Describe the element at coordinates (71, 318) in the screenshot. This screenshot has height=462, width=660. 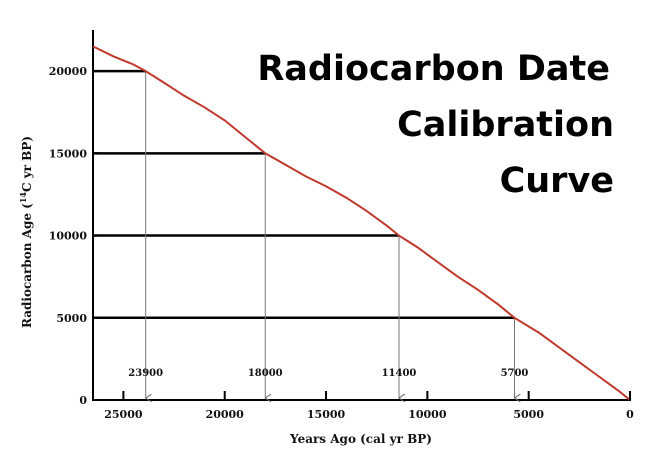
I see `y-tick-label-5000: 5000` at that location.